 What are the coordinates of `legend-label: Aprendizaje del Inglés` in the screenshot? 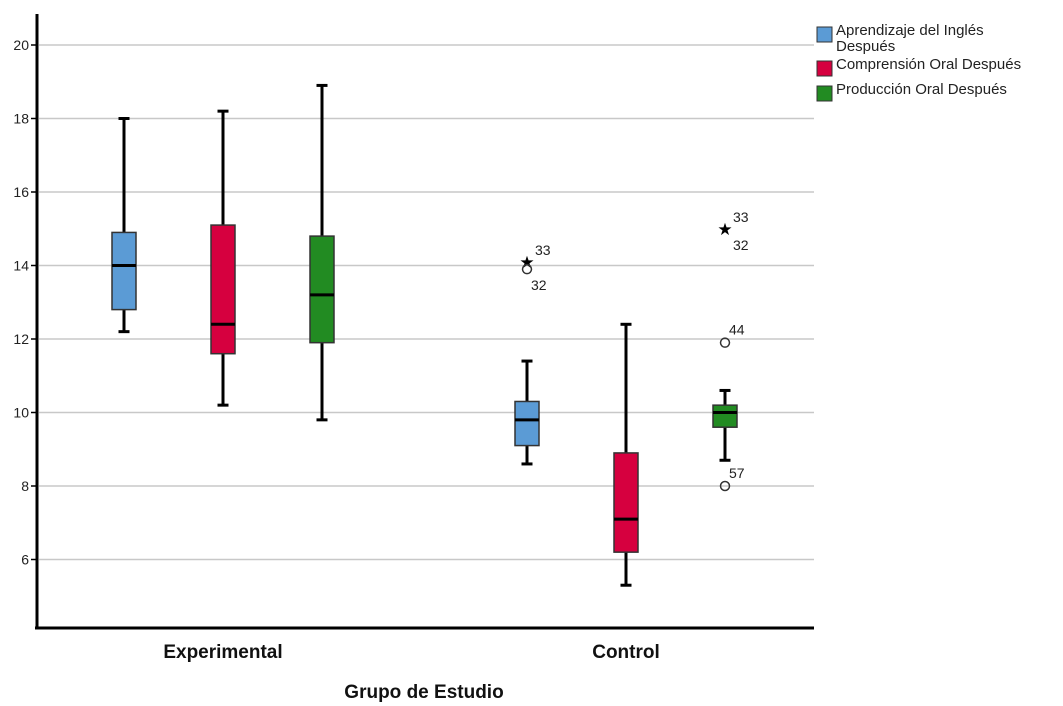 It's located at (910, 30).